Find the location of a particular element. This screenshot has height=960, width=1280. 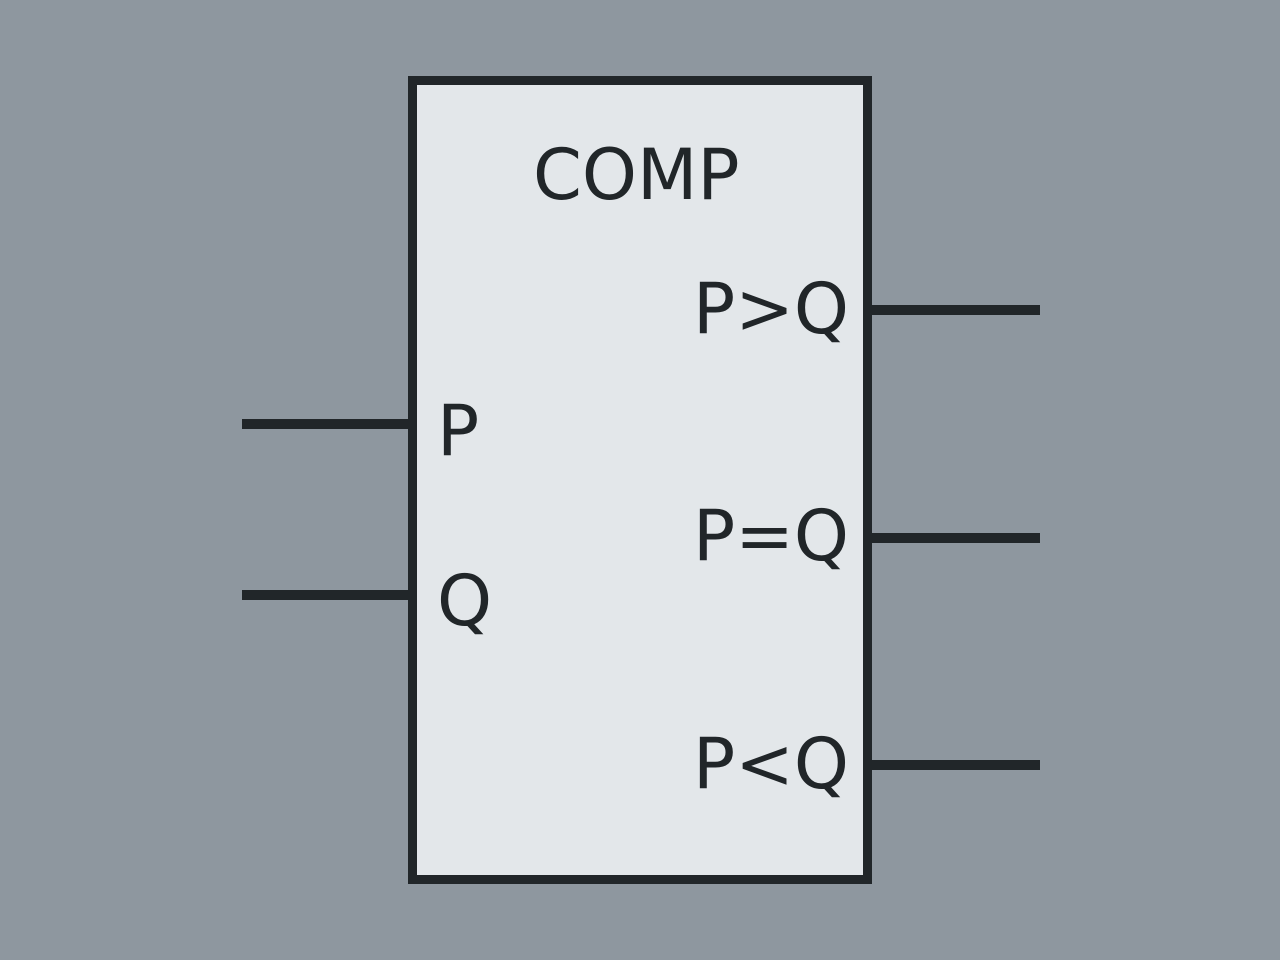

component-title: COMP is located at coordinates (636, 175).